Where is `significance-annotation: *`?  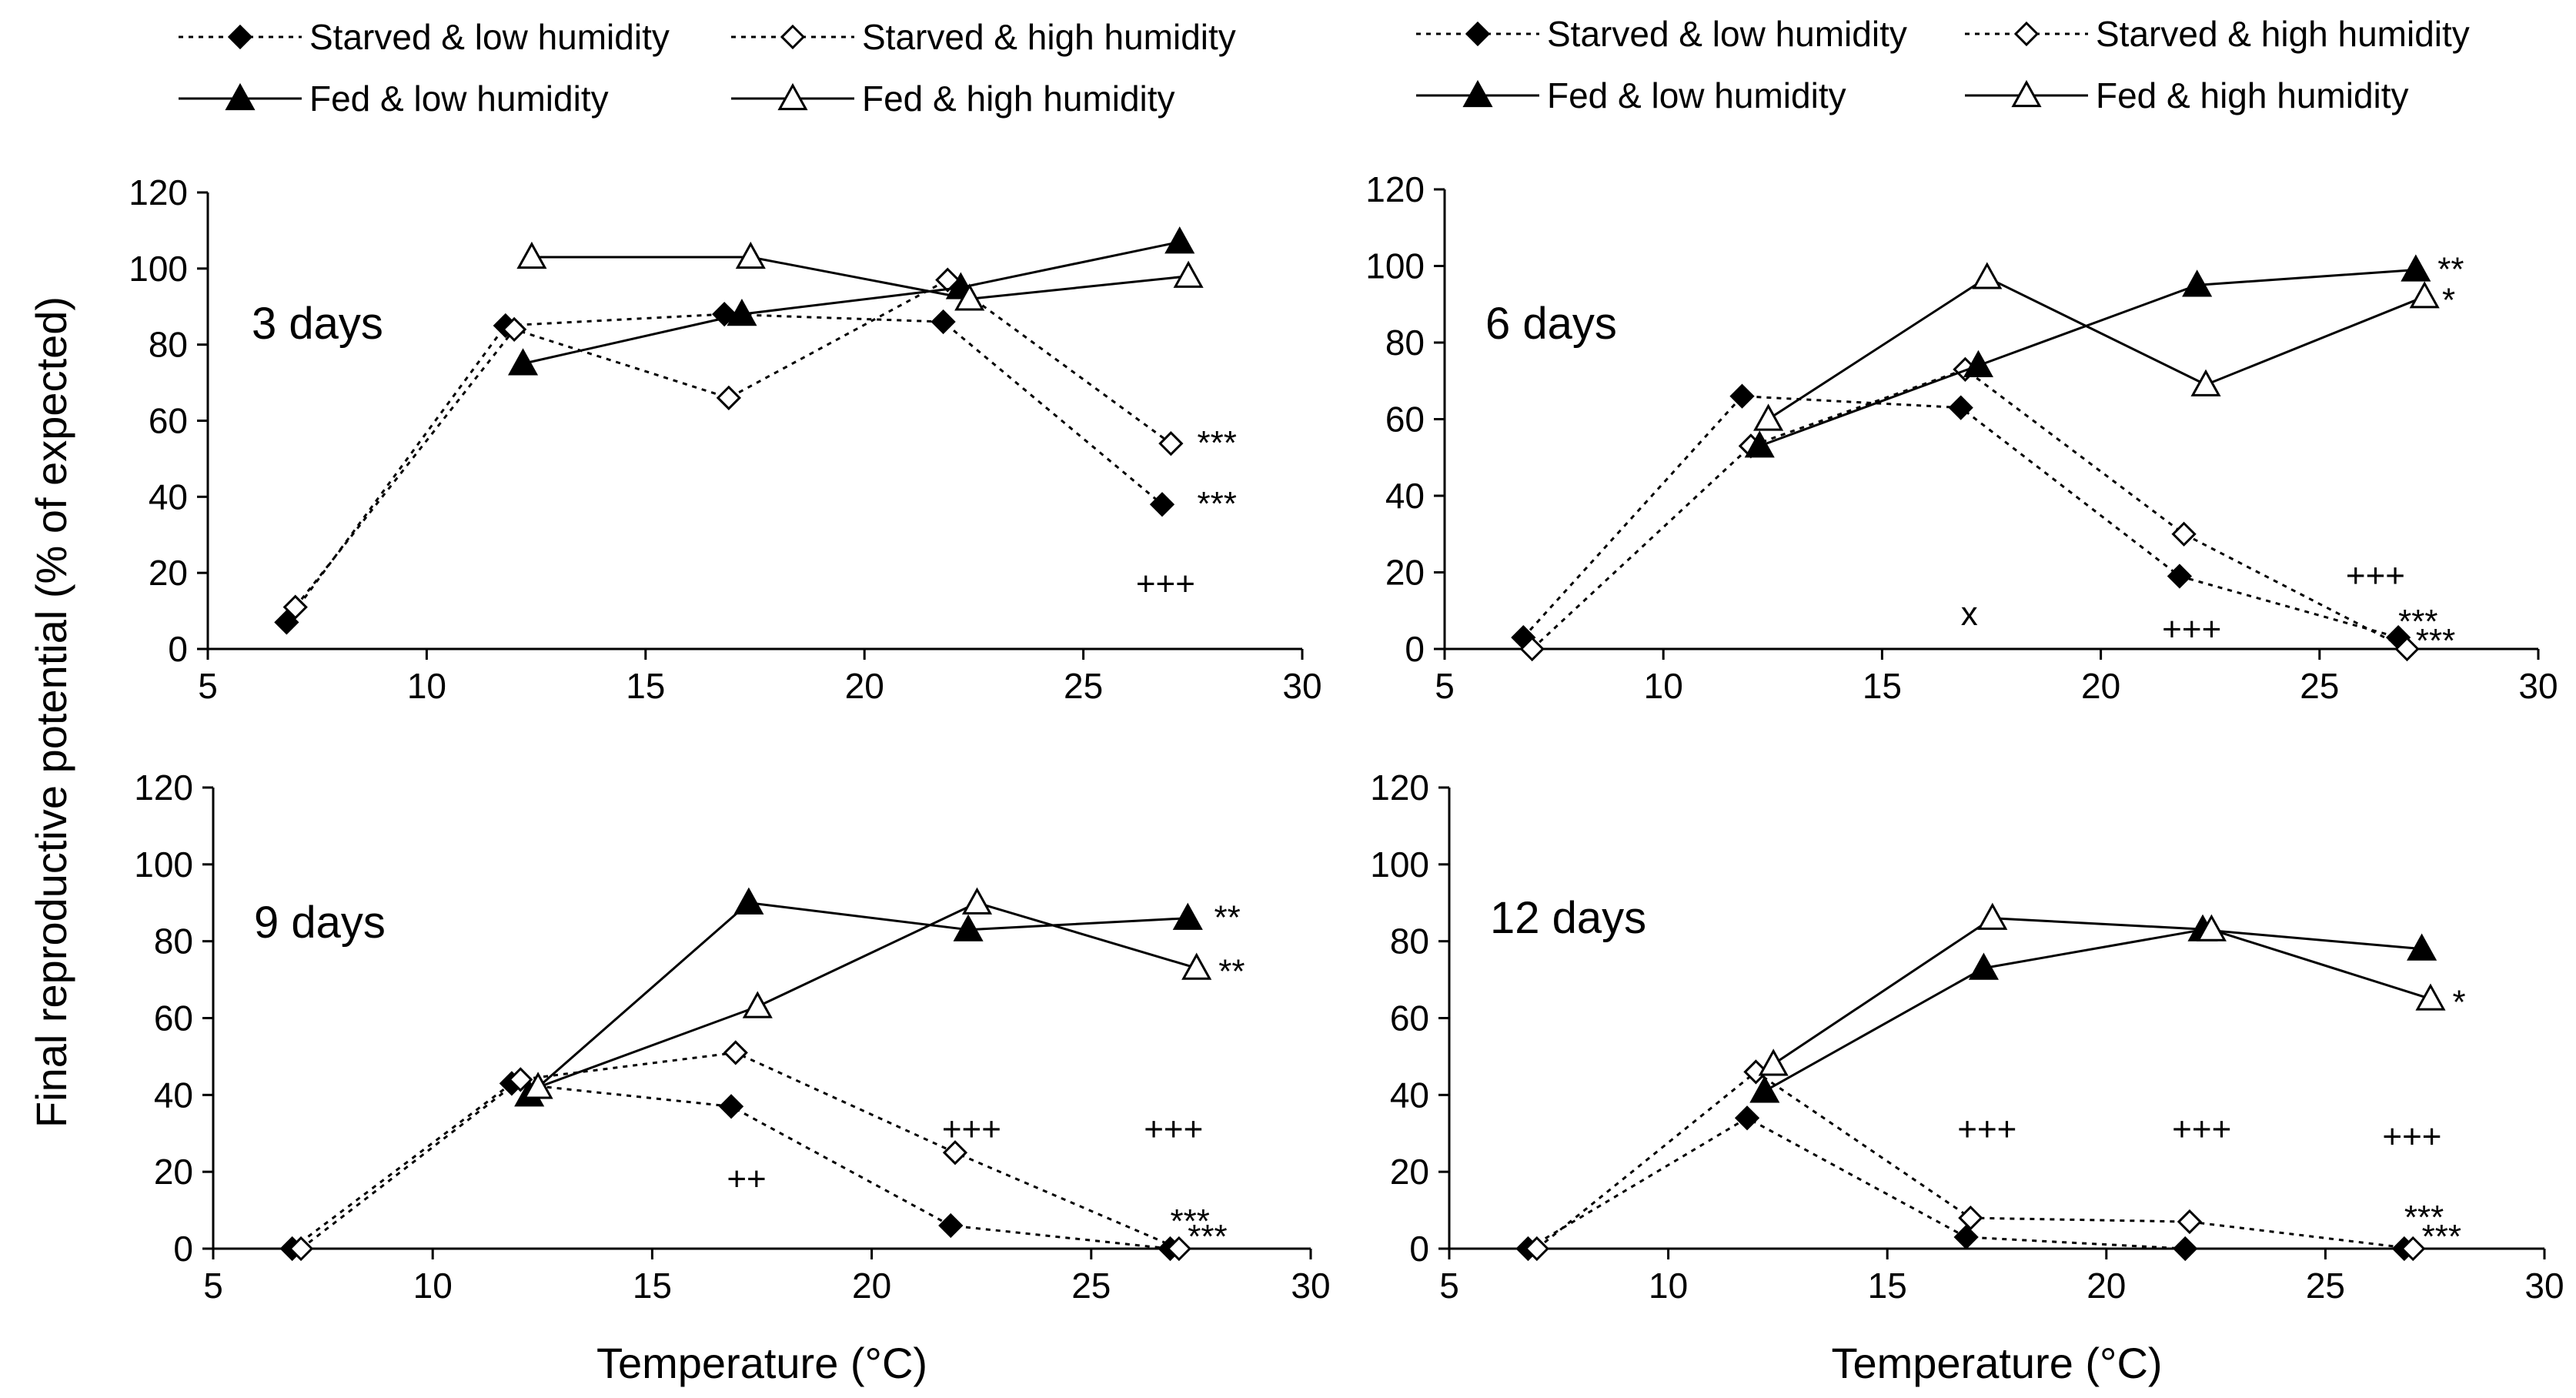
significance-annotation: * is located at coordinates (2458, 1003).